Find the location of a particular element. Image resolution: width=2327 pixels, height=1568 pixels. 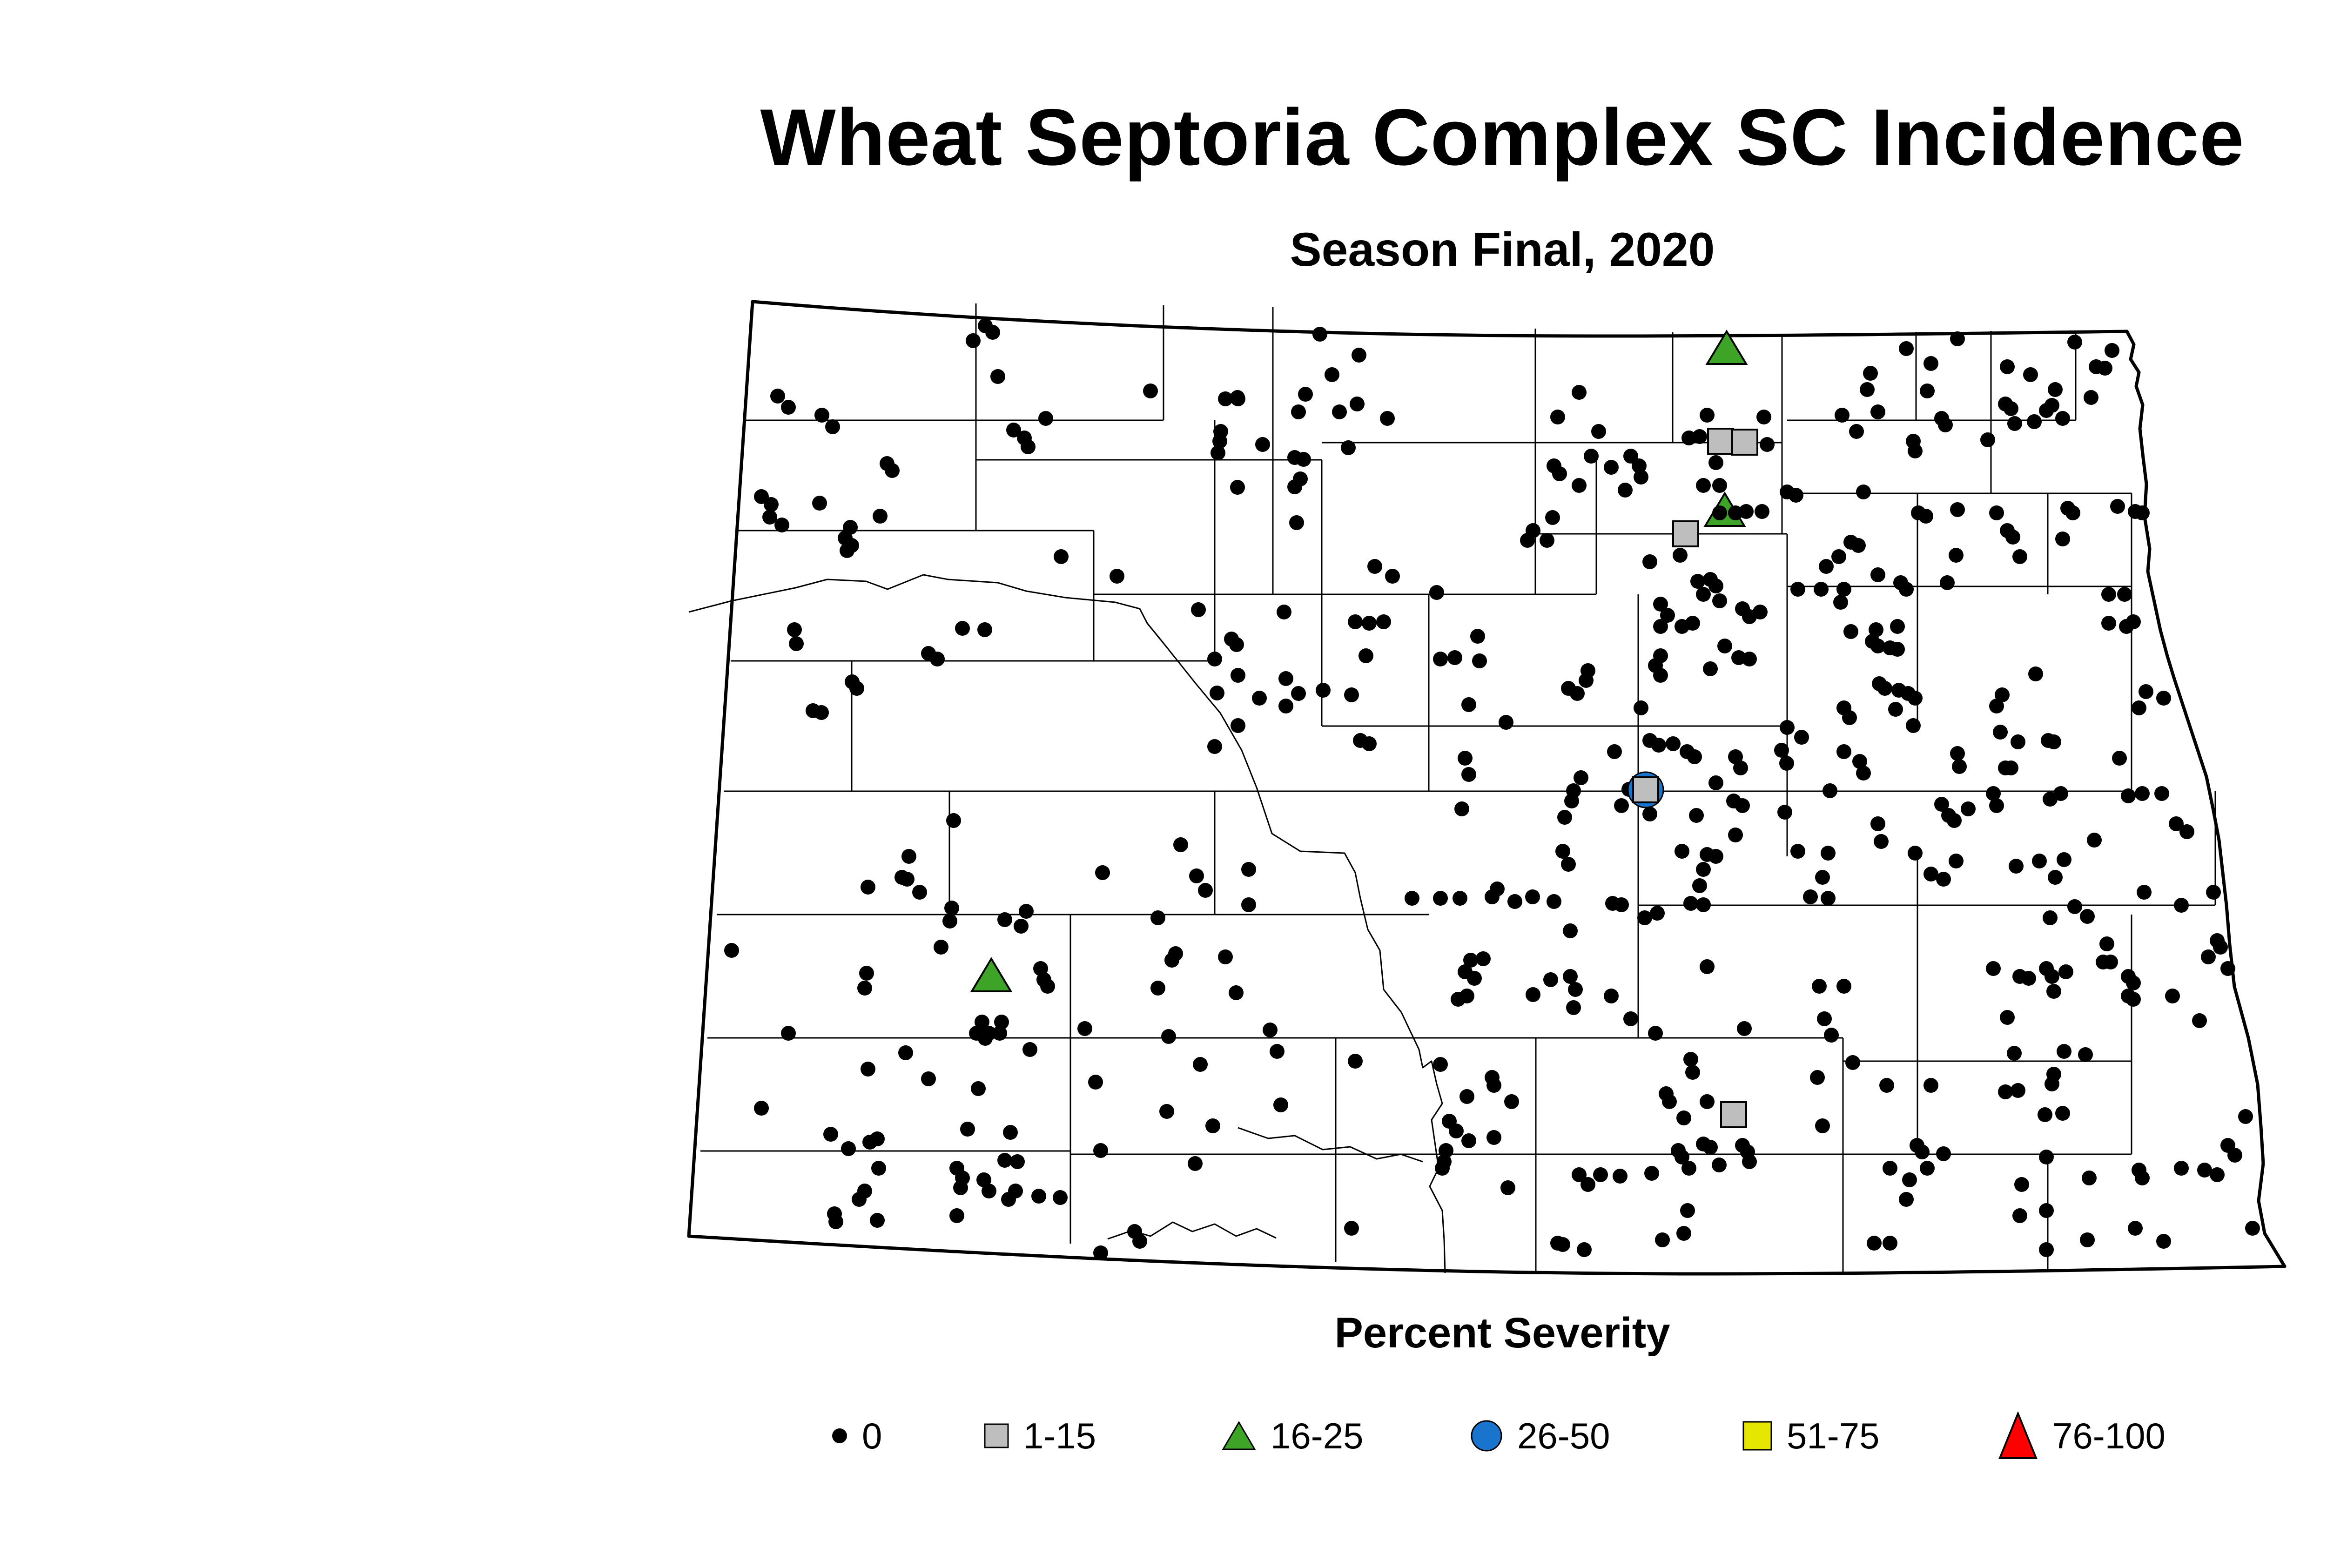

legend-item-76-100: 76-100 is located at coordinates (2081, 1435).